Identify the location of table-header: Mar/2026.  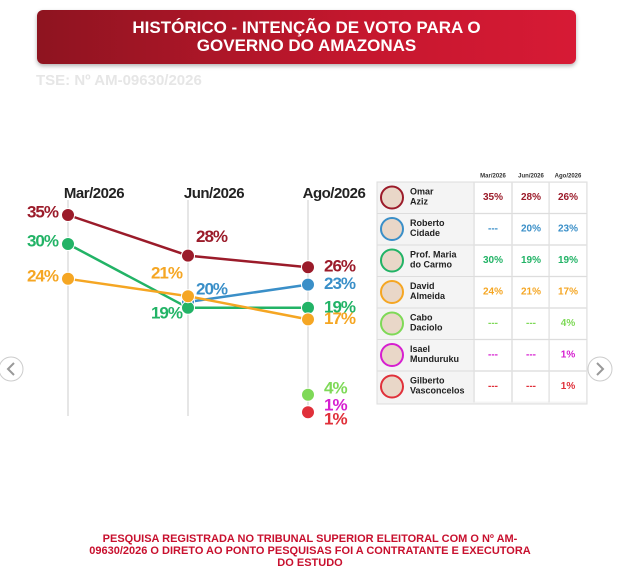
(493, 177).